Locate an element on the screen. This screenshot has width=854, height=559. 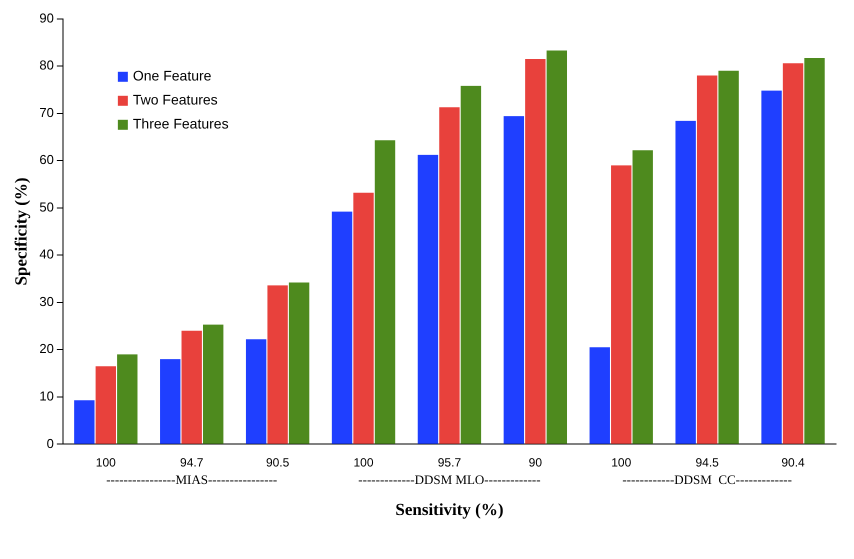
legend-label: Two Features is located at coordinates (175, 100).